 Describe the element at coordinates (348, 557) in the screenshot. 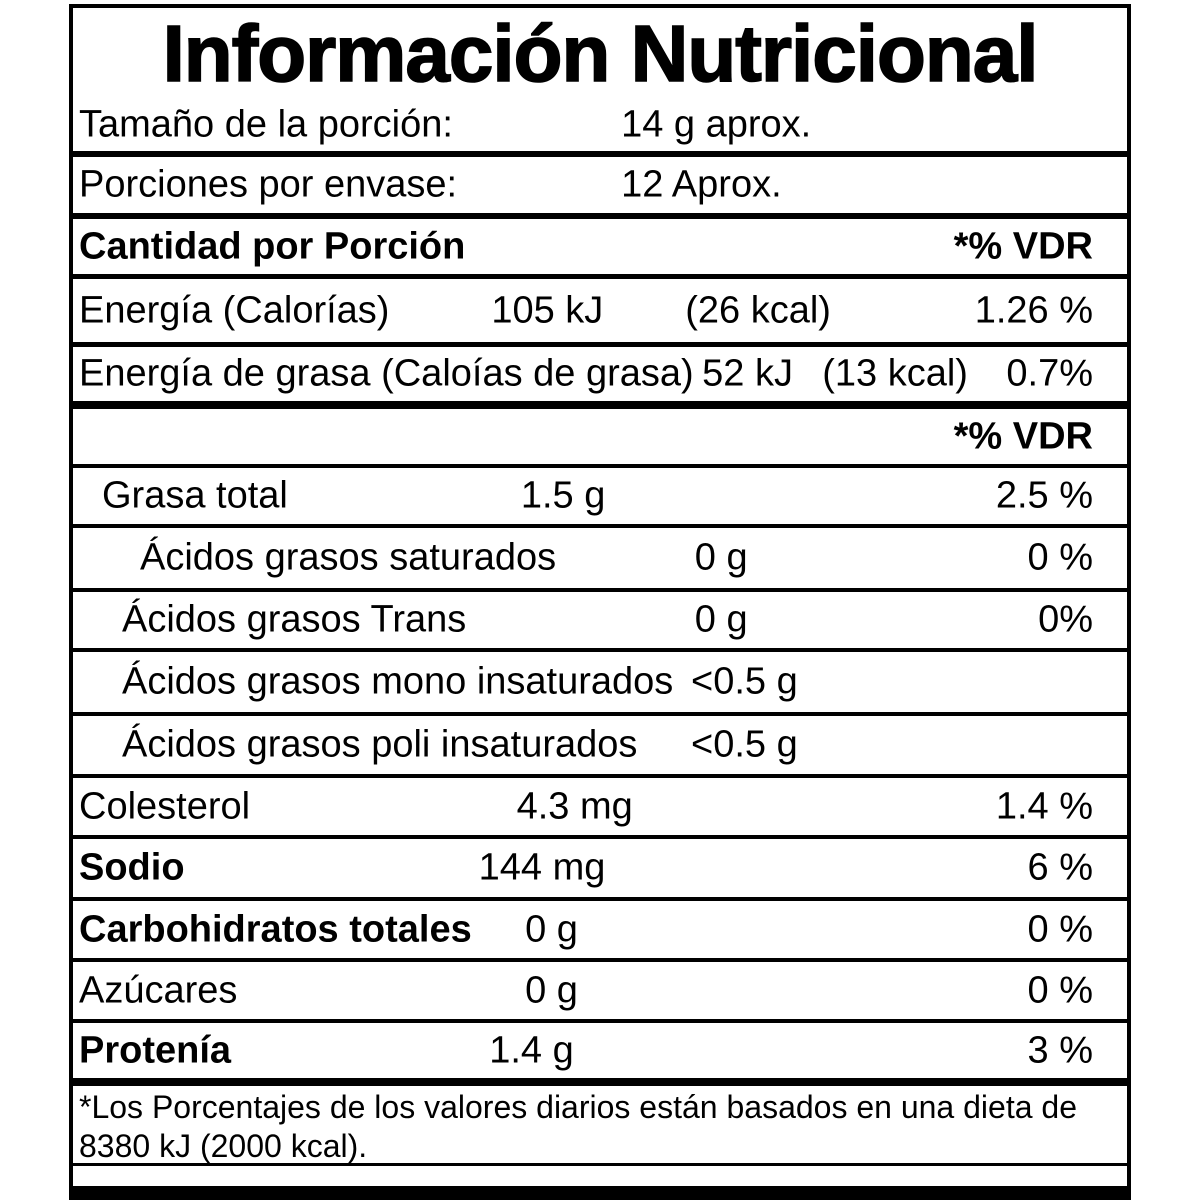

I see `row-label: Ácidos grasos saturados` at that location.